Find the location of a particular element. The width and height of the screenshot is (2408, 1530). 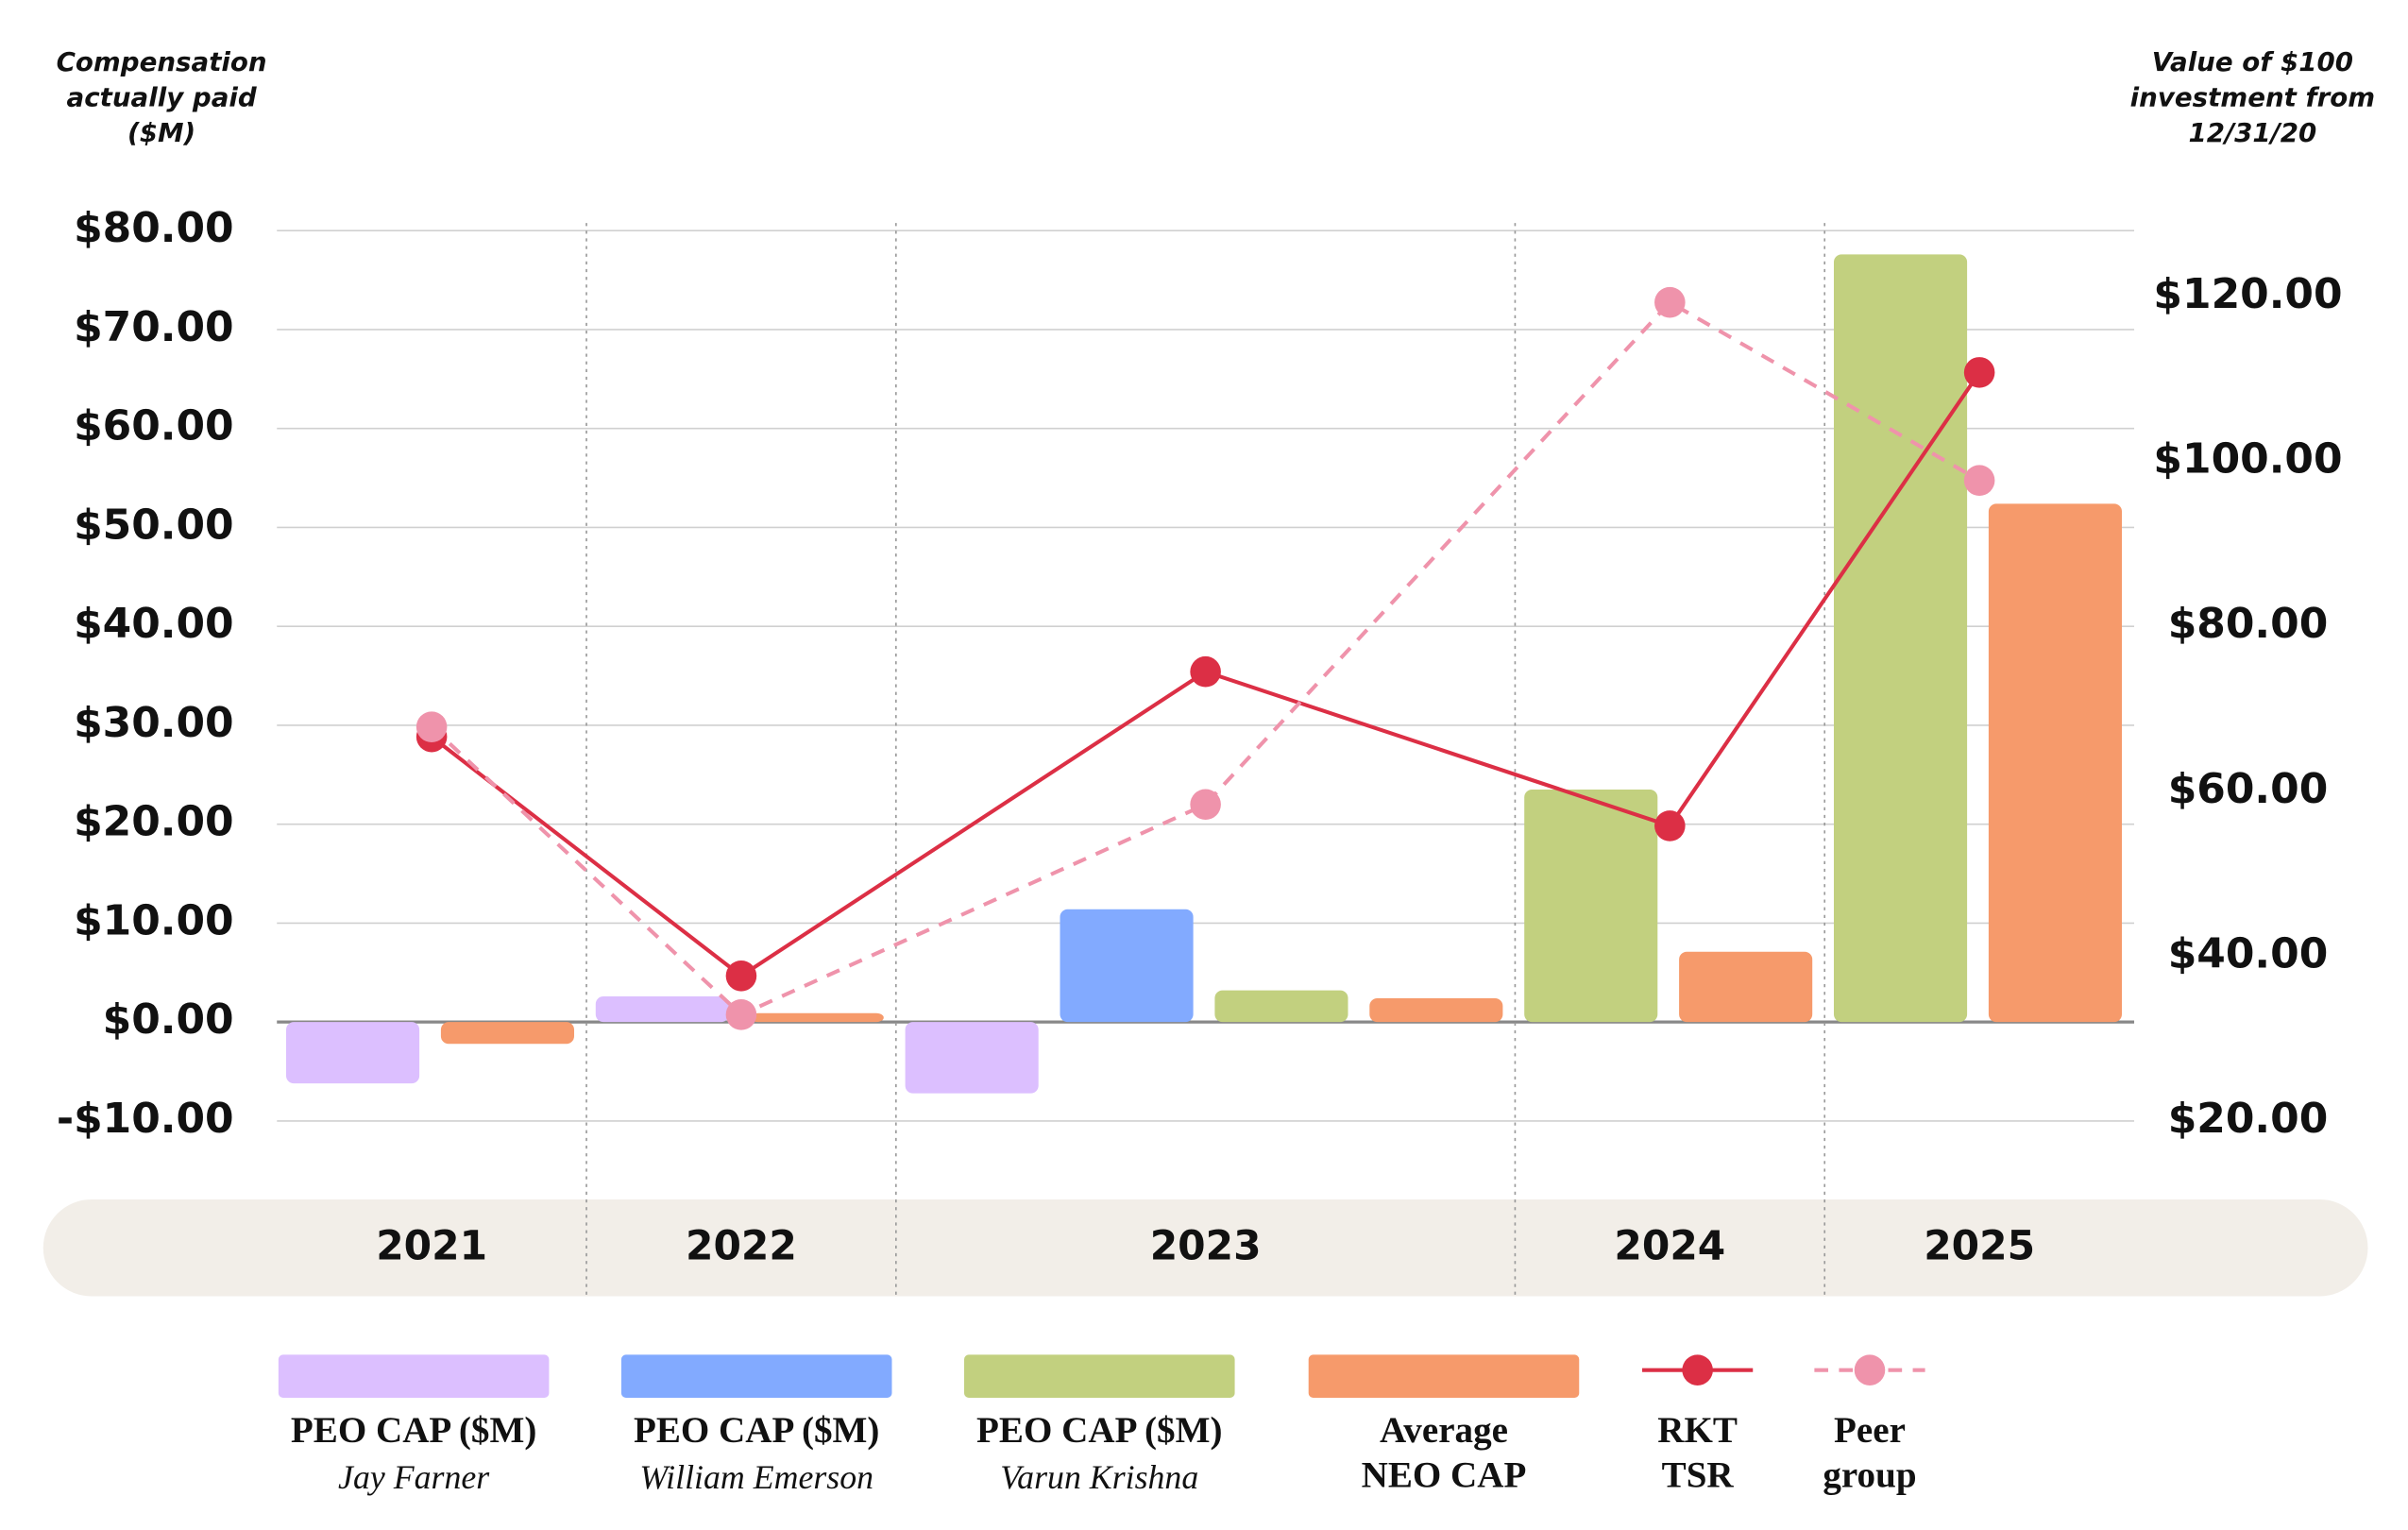

year-band is located at coordinates (1205, 1247).